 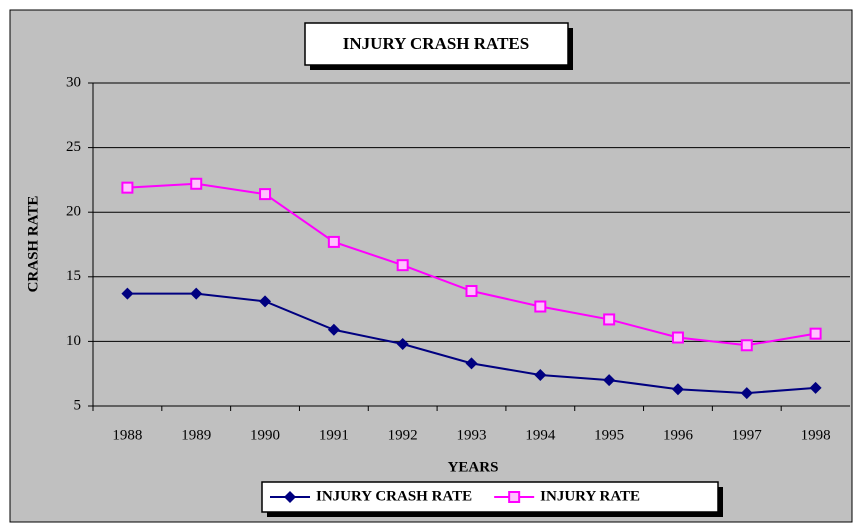 I want to click on y-tick-label: 5, so click(x=78, y=405).